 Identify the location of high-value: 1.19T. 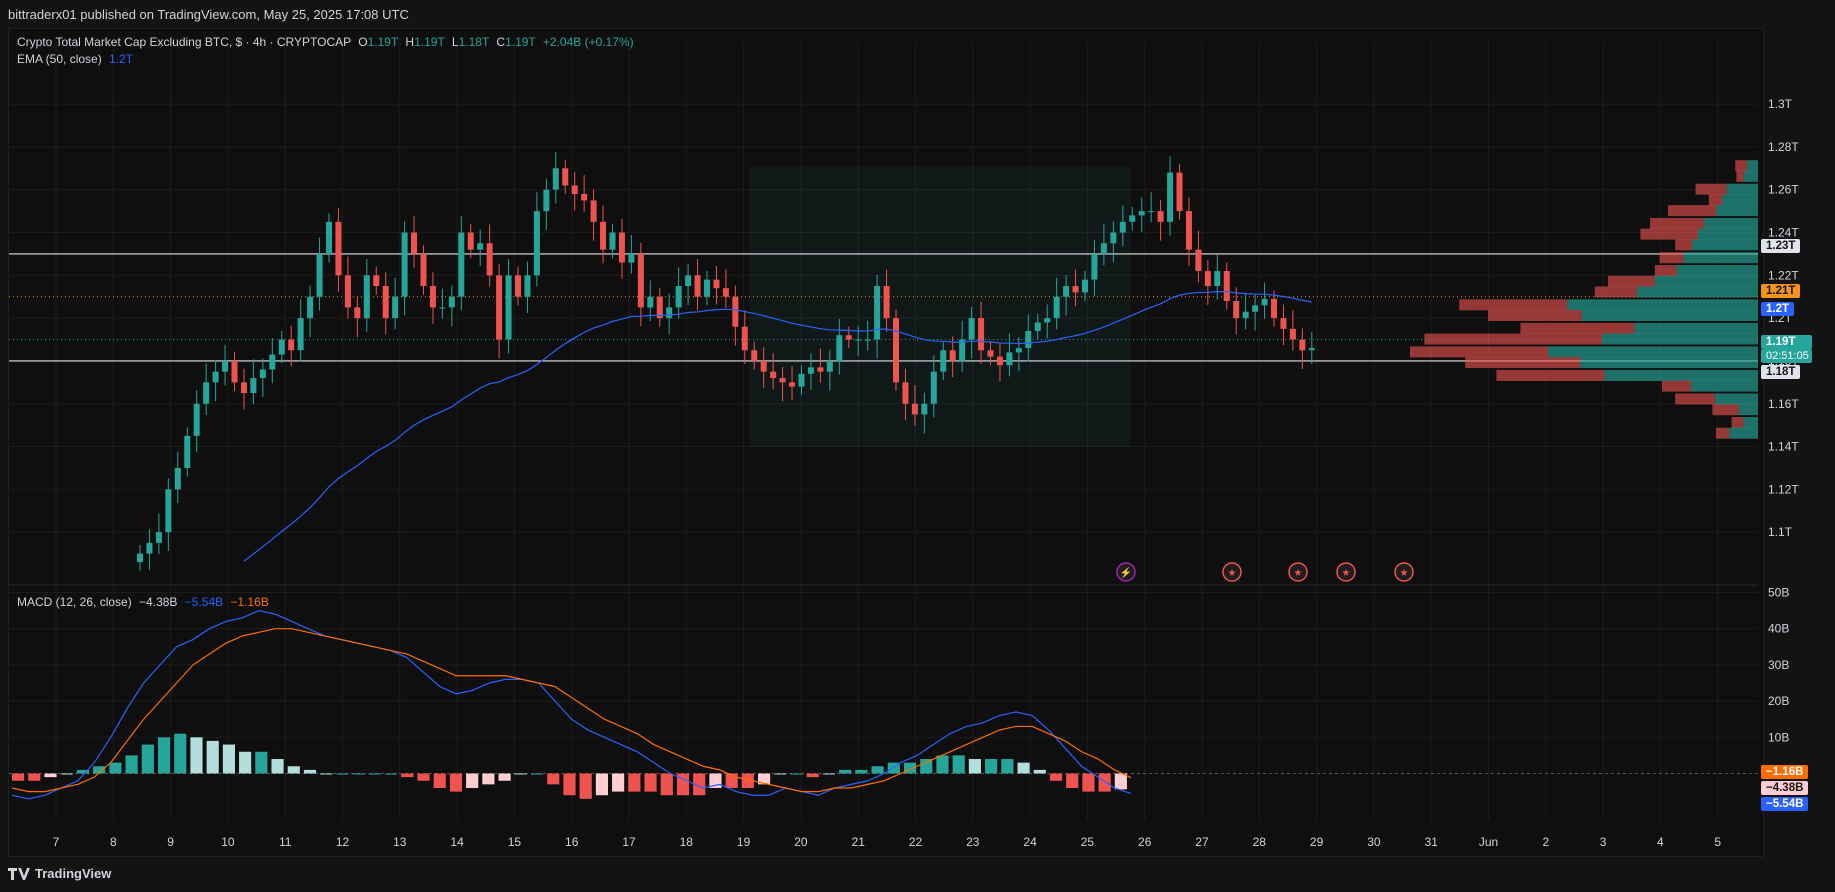
(429, 42).